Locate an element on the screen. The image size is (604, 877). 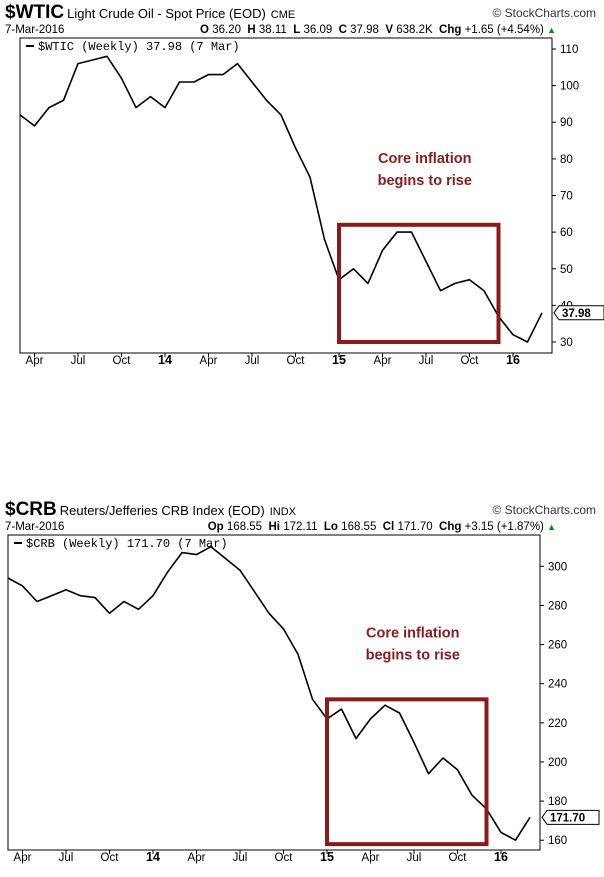
y-tick-label: 300 is located at coordinates (557, 567).